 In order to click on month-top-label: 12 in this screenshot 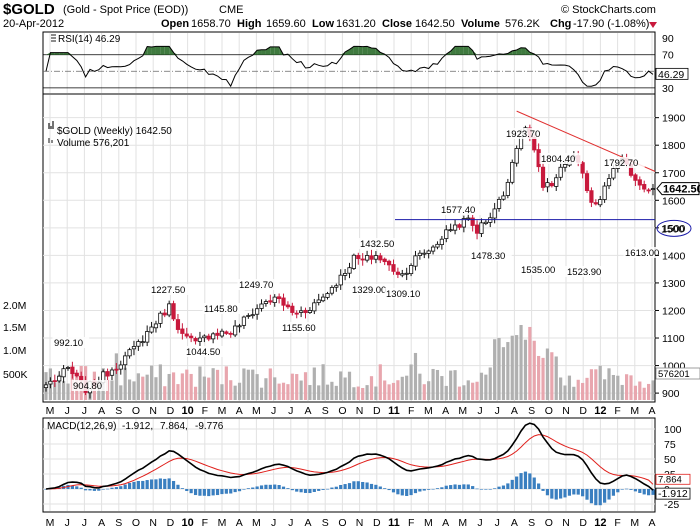, I will do `click(600, 411)`.